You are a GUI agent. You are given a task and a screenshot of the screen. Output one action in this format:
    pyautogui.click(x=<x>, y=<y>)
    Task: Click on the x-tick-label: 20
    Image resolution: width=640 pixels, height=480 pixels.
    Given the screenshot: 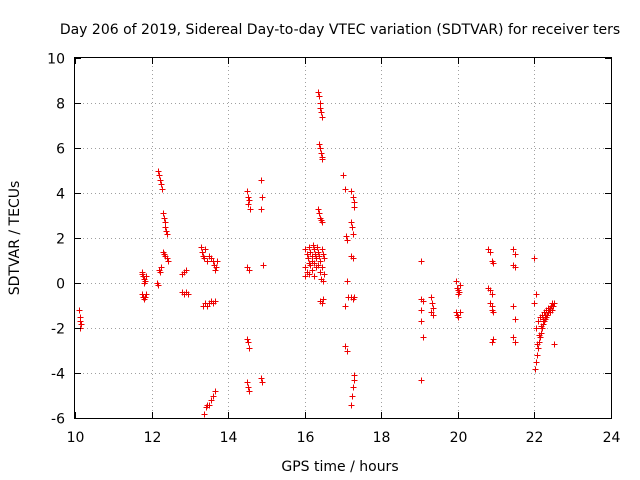 What is the action you would take?
    pyautogui.click(x=459, y=438)
    